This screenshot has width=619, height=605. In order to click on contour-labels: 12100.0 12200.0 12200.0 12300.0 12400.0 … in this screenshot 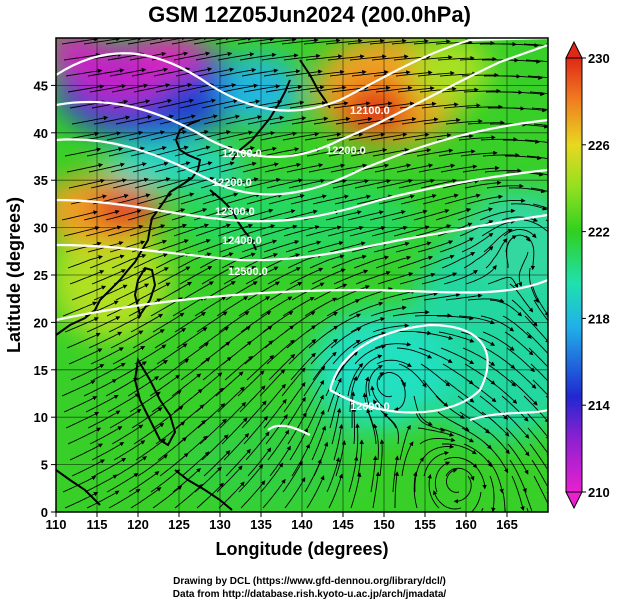, I will do `click(301, 259)`.